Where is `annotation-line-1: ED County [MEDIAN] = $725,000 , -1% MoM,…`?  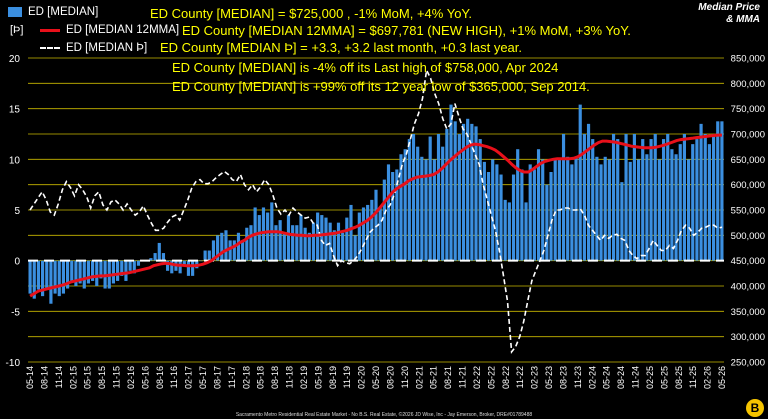 annotation-line-1: ED County [MEDIAN] = $725,000 , -1% MoM,… is located at coordinates (311, 13).